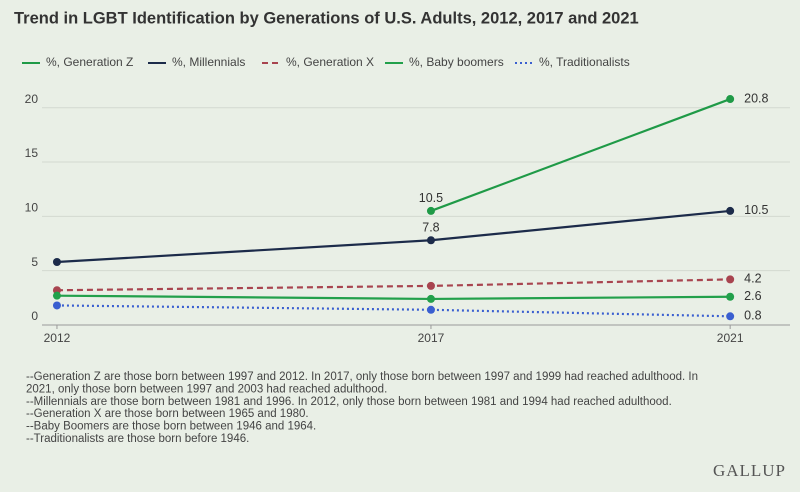 Image resolution: width=800 pixels, height=492 pixels. What do you see at coordinates (430, 228) in the screenshot?
I see `data-label: 7.8` at bounding box center [430, 228].